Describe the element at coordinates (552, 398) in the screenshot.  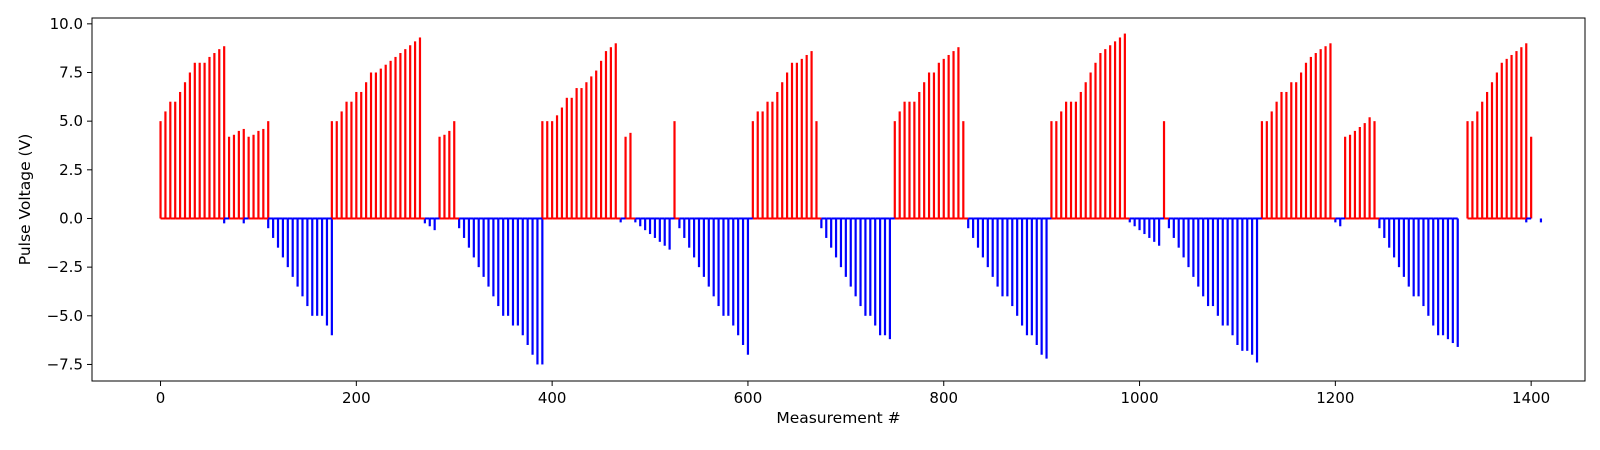
I see `x-tick-label: 400` at that location.